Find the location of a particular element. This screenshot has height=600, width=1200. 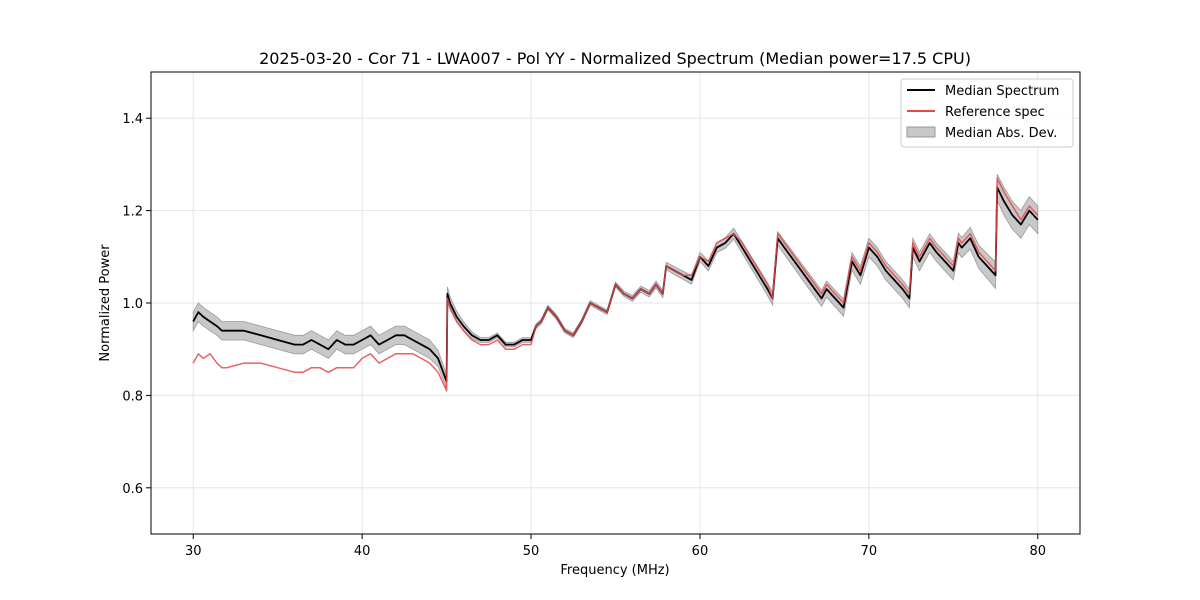

x-tick-label: 30 is located at coordinates (193, 551).